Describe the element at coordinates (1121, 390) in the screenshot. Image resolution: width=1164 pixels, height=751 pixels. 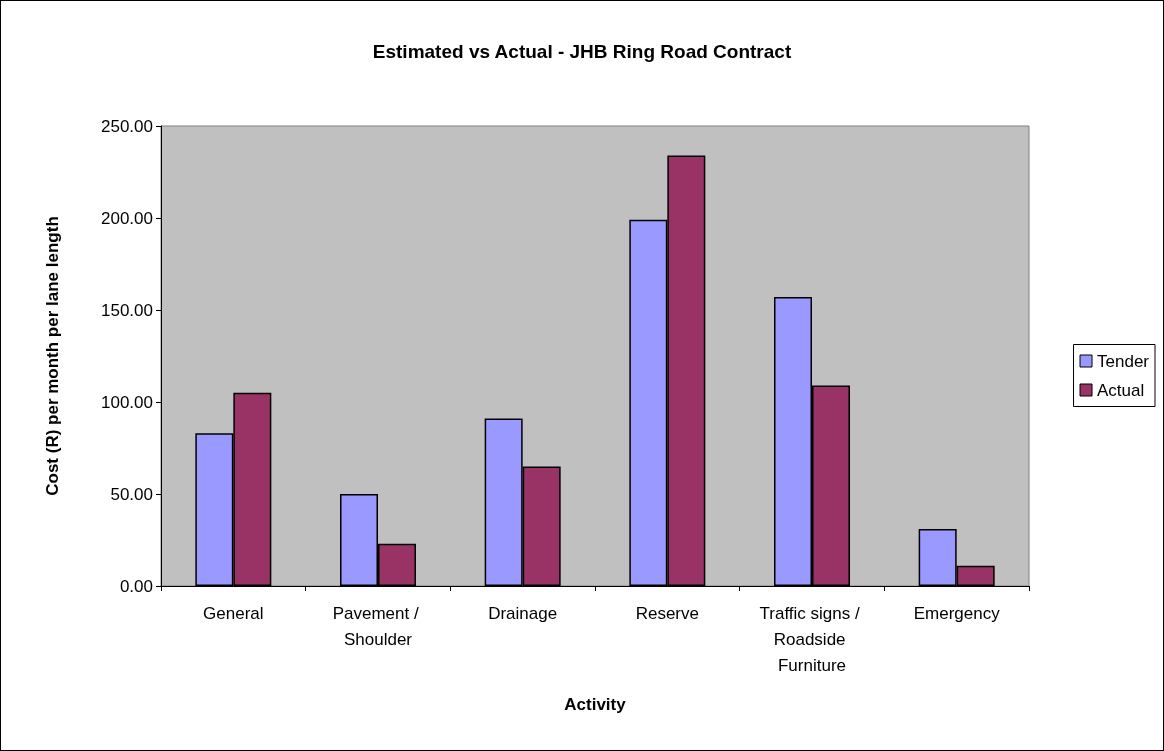
I see `legend-label: Actual` at that location.